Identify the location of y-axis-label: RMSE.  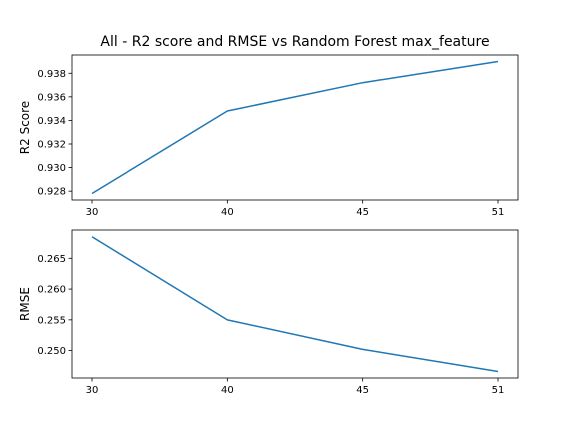
(25, 304).